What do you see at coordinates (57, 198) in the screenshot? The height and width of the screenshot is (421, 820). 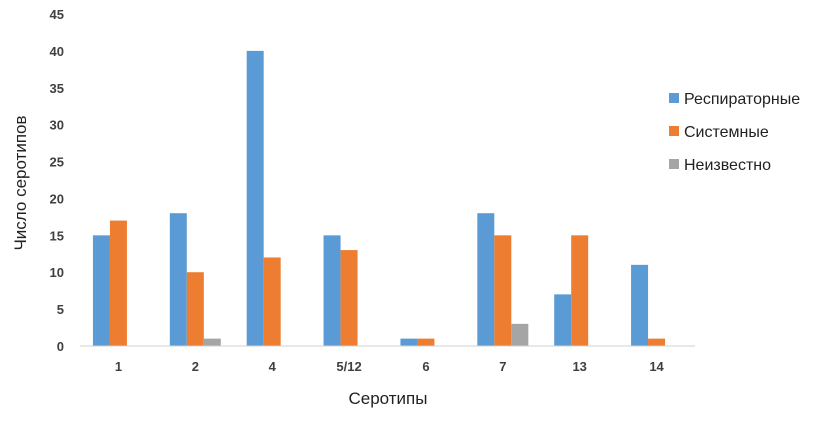 I see `y-tick-label: 20` at bounding box center [57, 198].